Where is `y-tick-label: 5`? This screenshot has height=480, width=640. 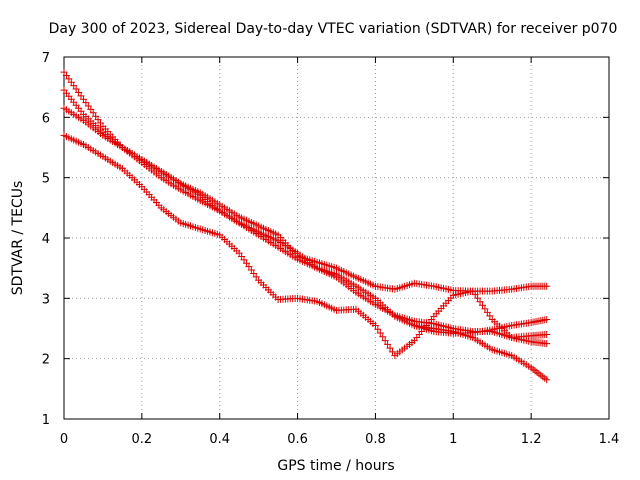 y-tick-label: 5 is located at coordinates (46, 179).